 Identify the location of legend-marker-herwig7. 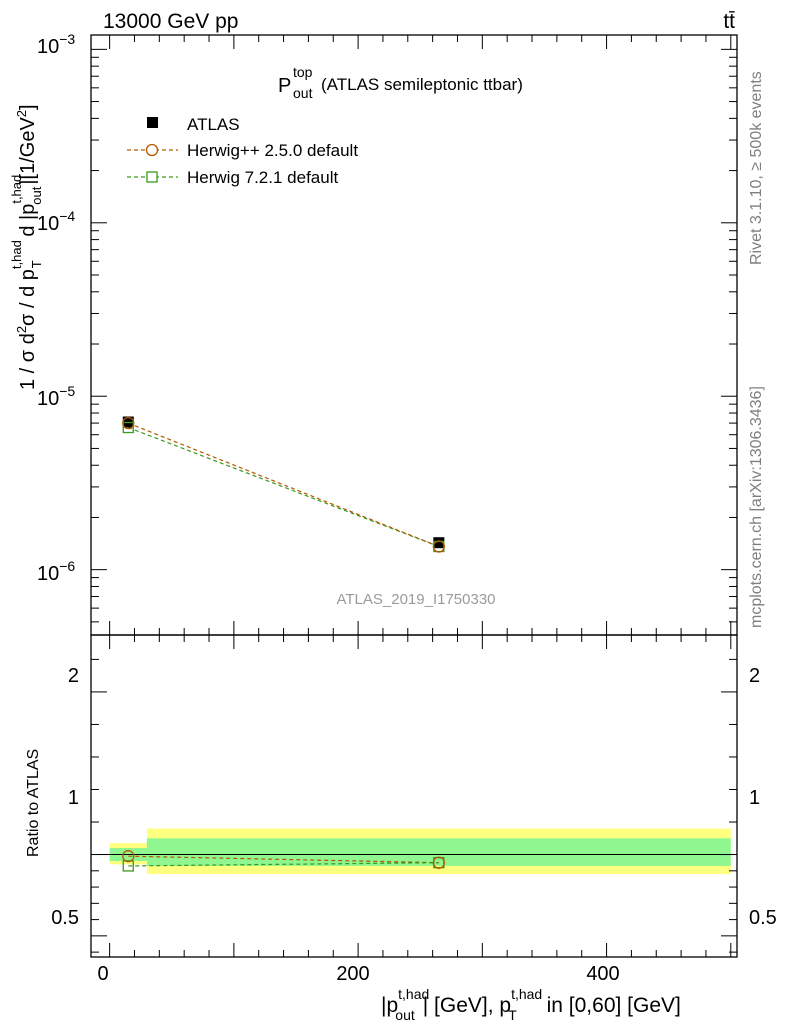
(152, 177).